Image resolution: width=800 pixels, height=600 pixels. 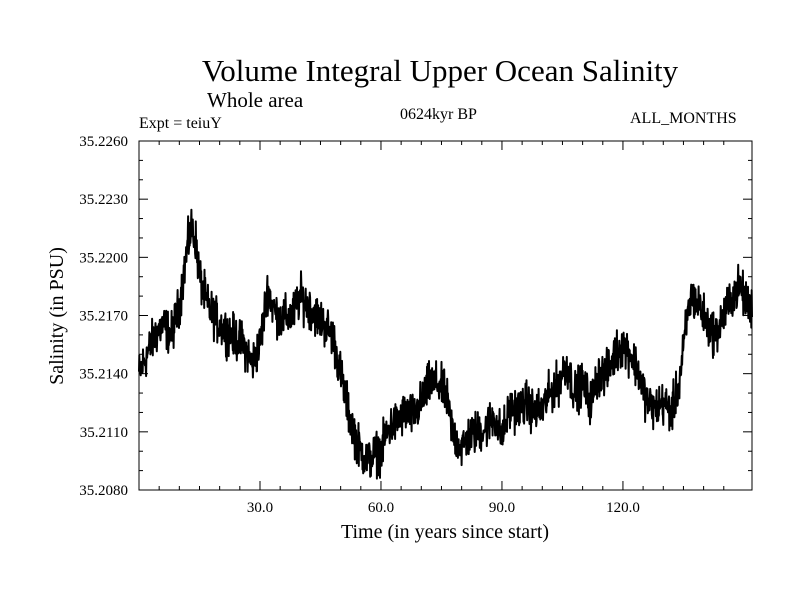 What do you see at coordinates (683, 118) in the screenshot?
I see `months-label: ALL_MONTHS` at bounding box center [683, 118].